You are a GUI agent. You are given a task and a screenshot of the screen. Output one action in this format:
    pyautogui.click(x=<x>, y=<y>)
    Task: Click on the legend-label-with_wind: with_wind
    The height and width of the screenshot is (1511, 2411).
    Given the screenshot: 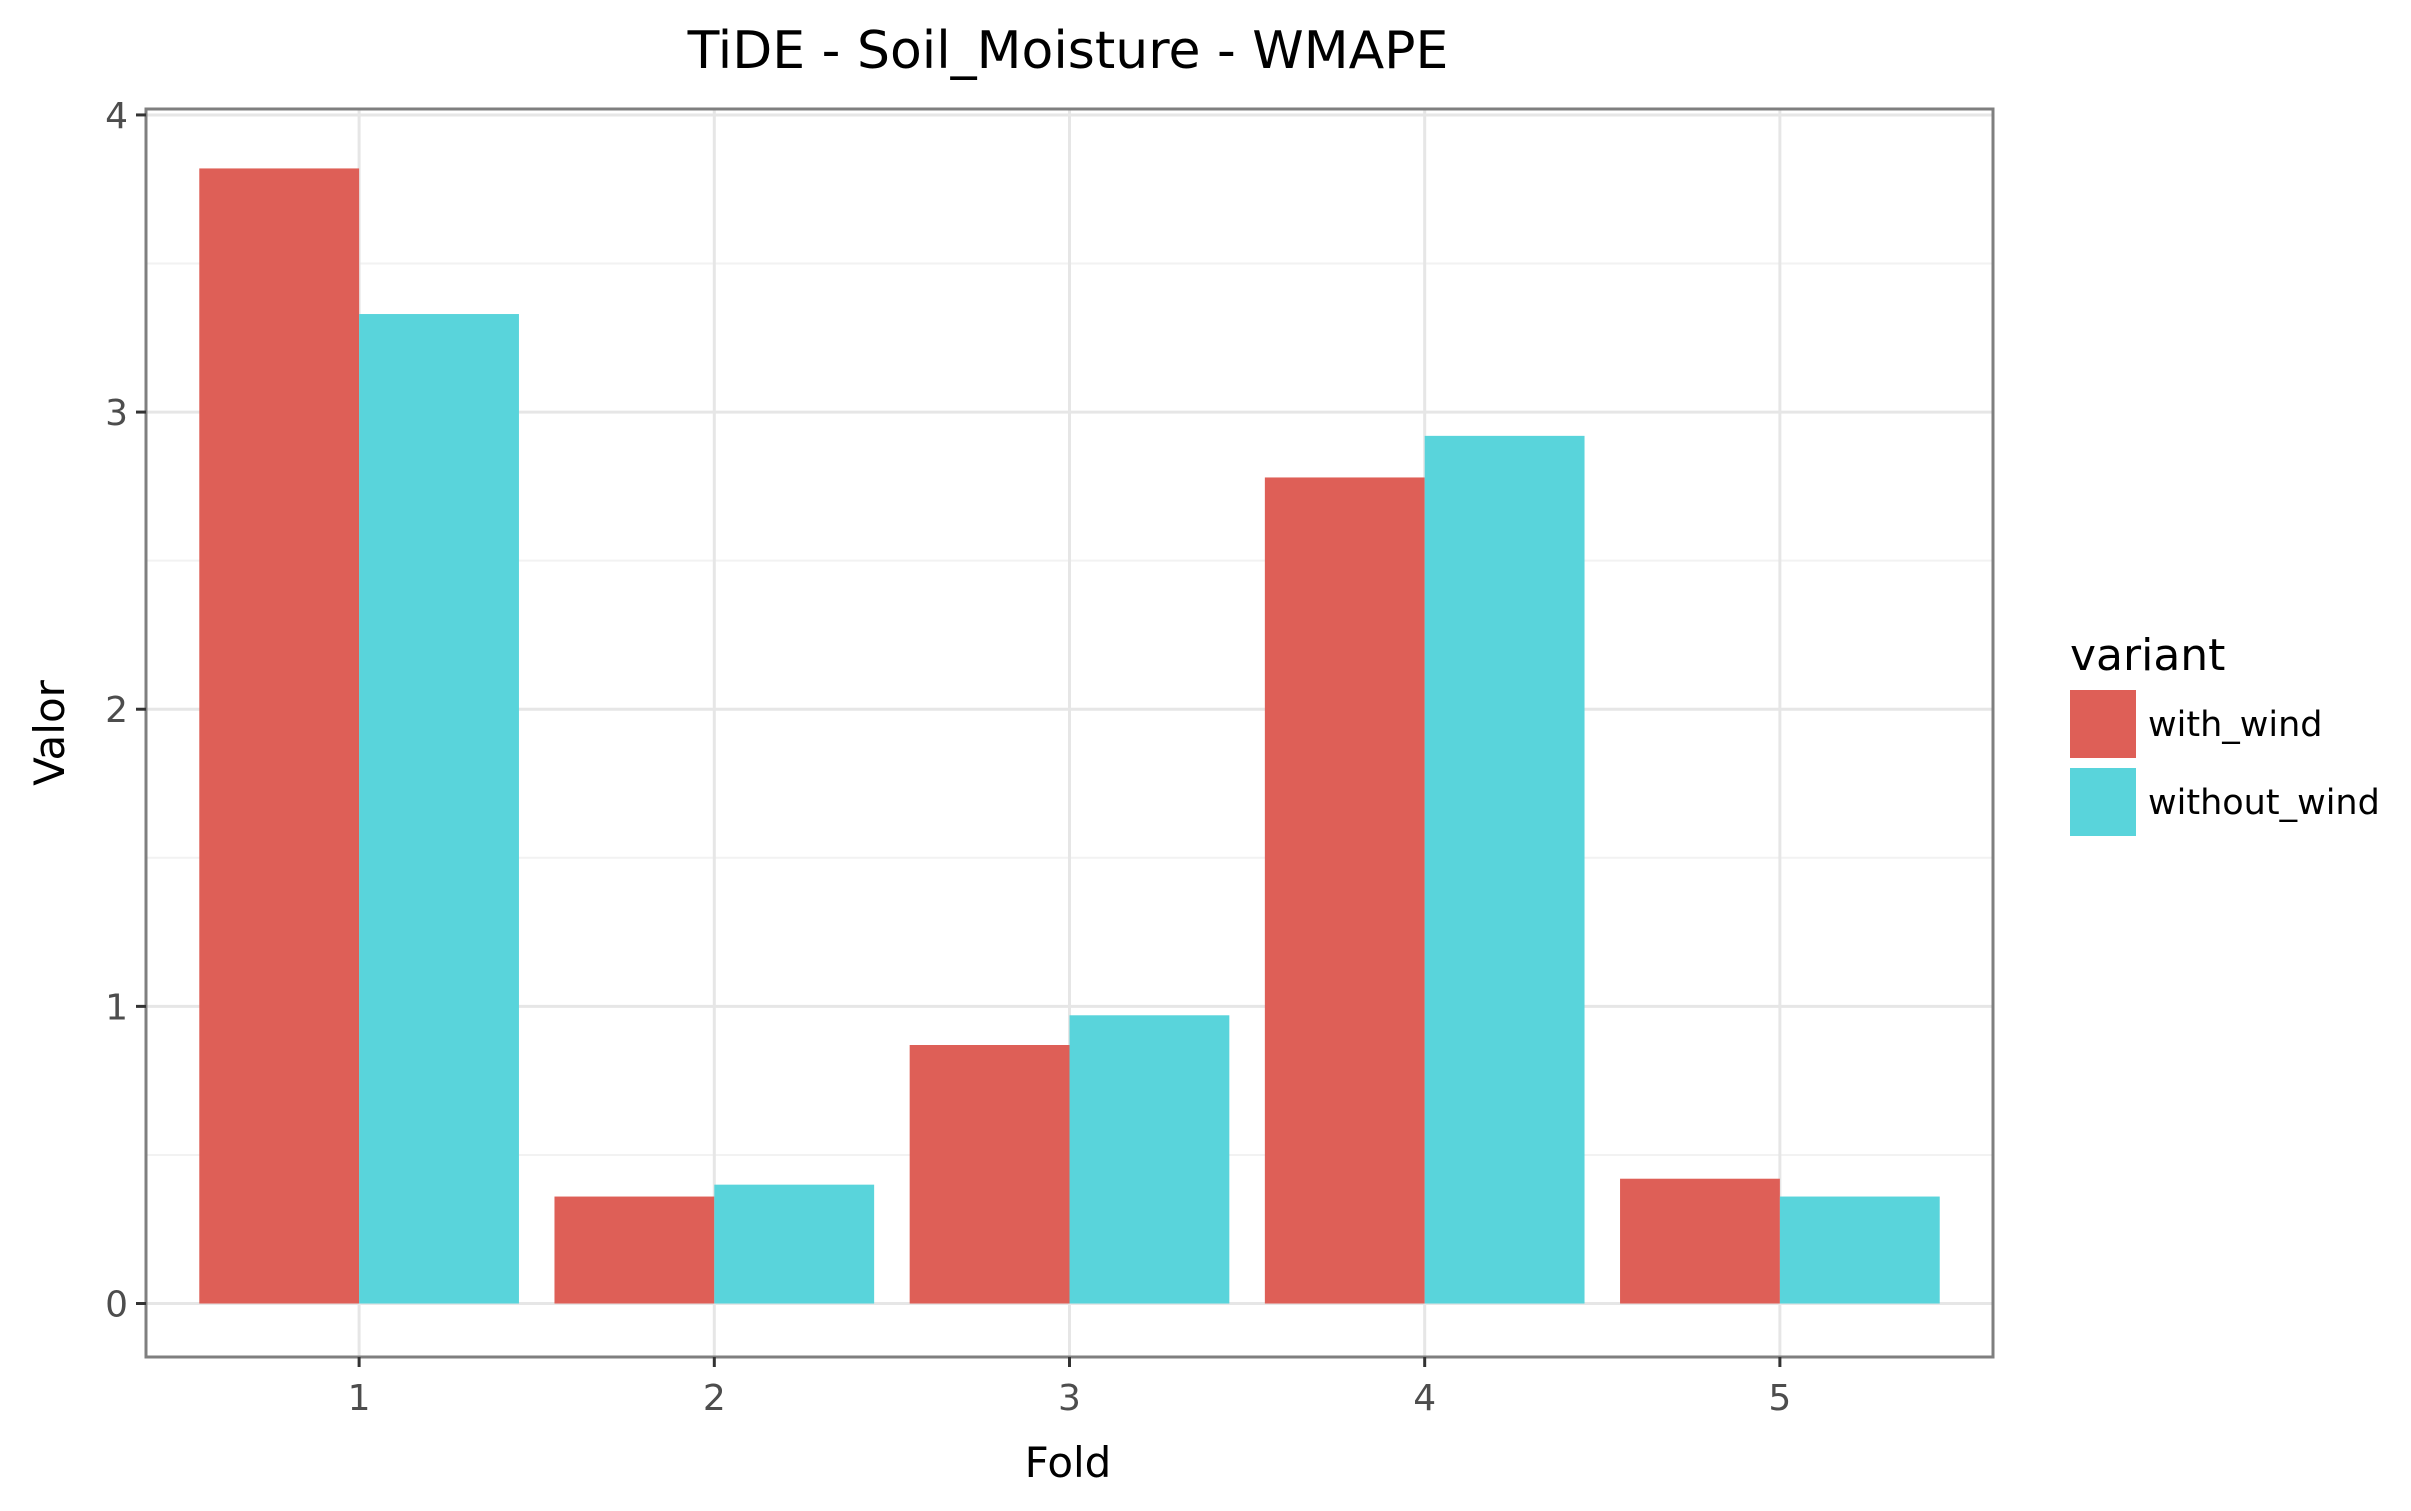 What is the action you would take?
    pyautogui.click(x=2235, y=725)
    